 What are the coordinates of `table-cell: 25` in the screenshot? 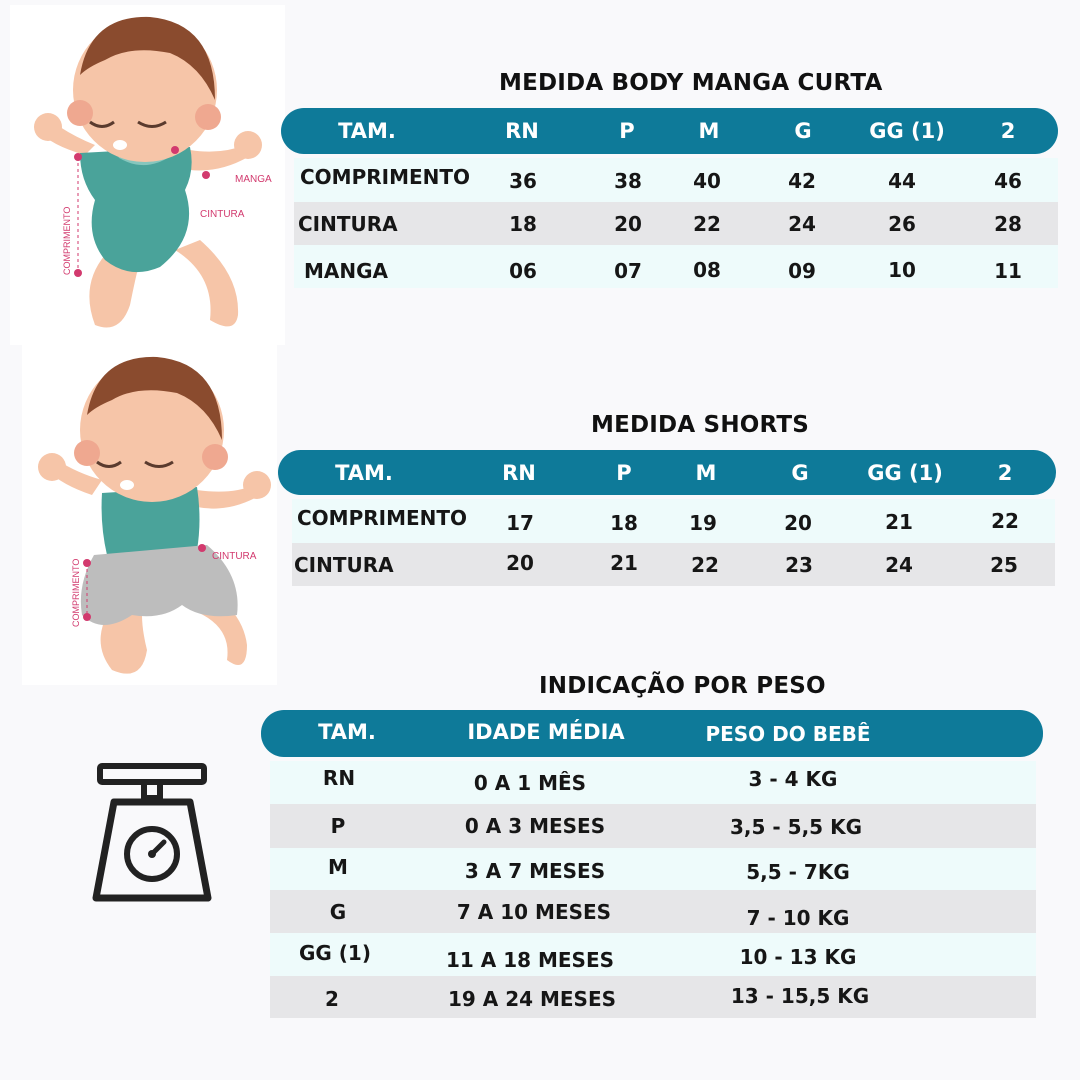 It's located at (1004, 564).